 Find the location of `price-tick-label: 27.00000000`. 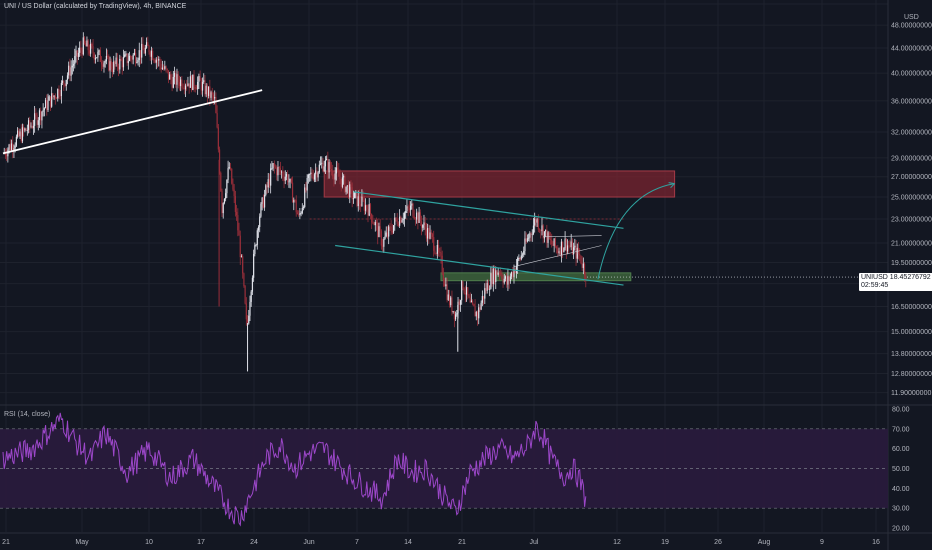

price-tick-label: 27.00000000 is located at coordinates (911, 177).